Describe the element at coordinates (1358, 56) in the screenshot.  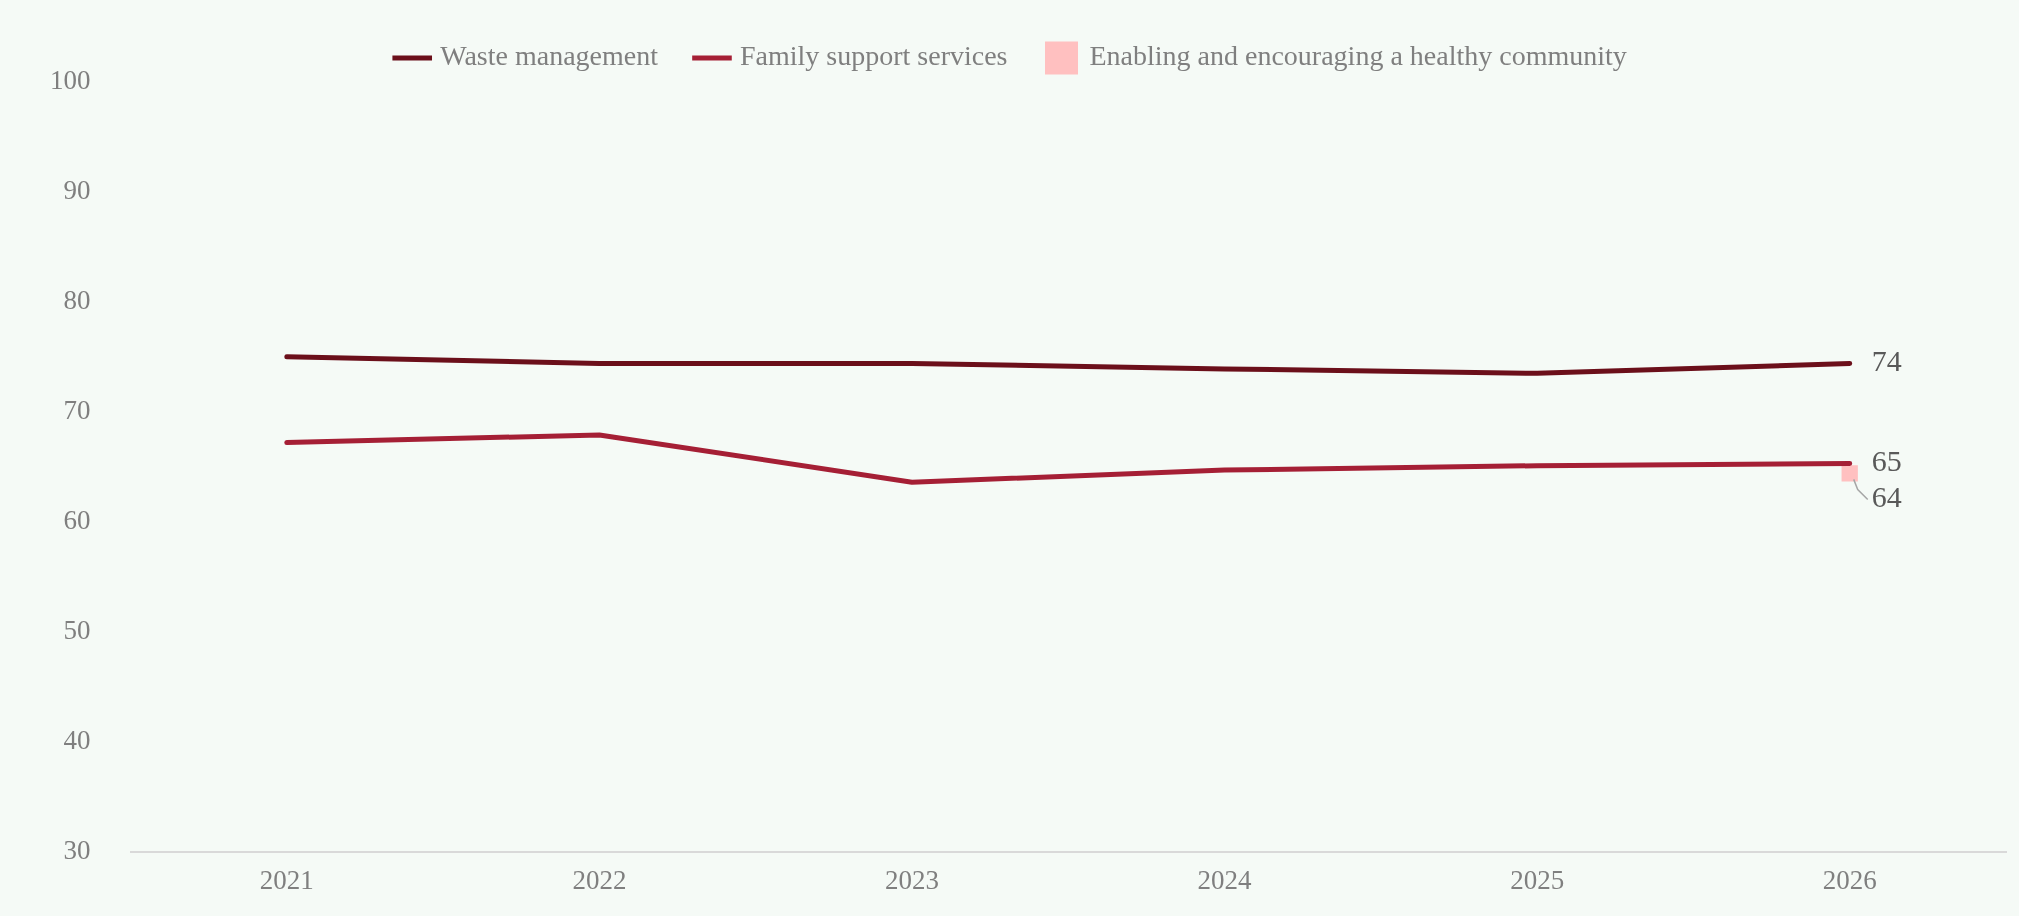
I see `legend-label: Enabling and encouraging a healthy community` at that location.